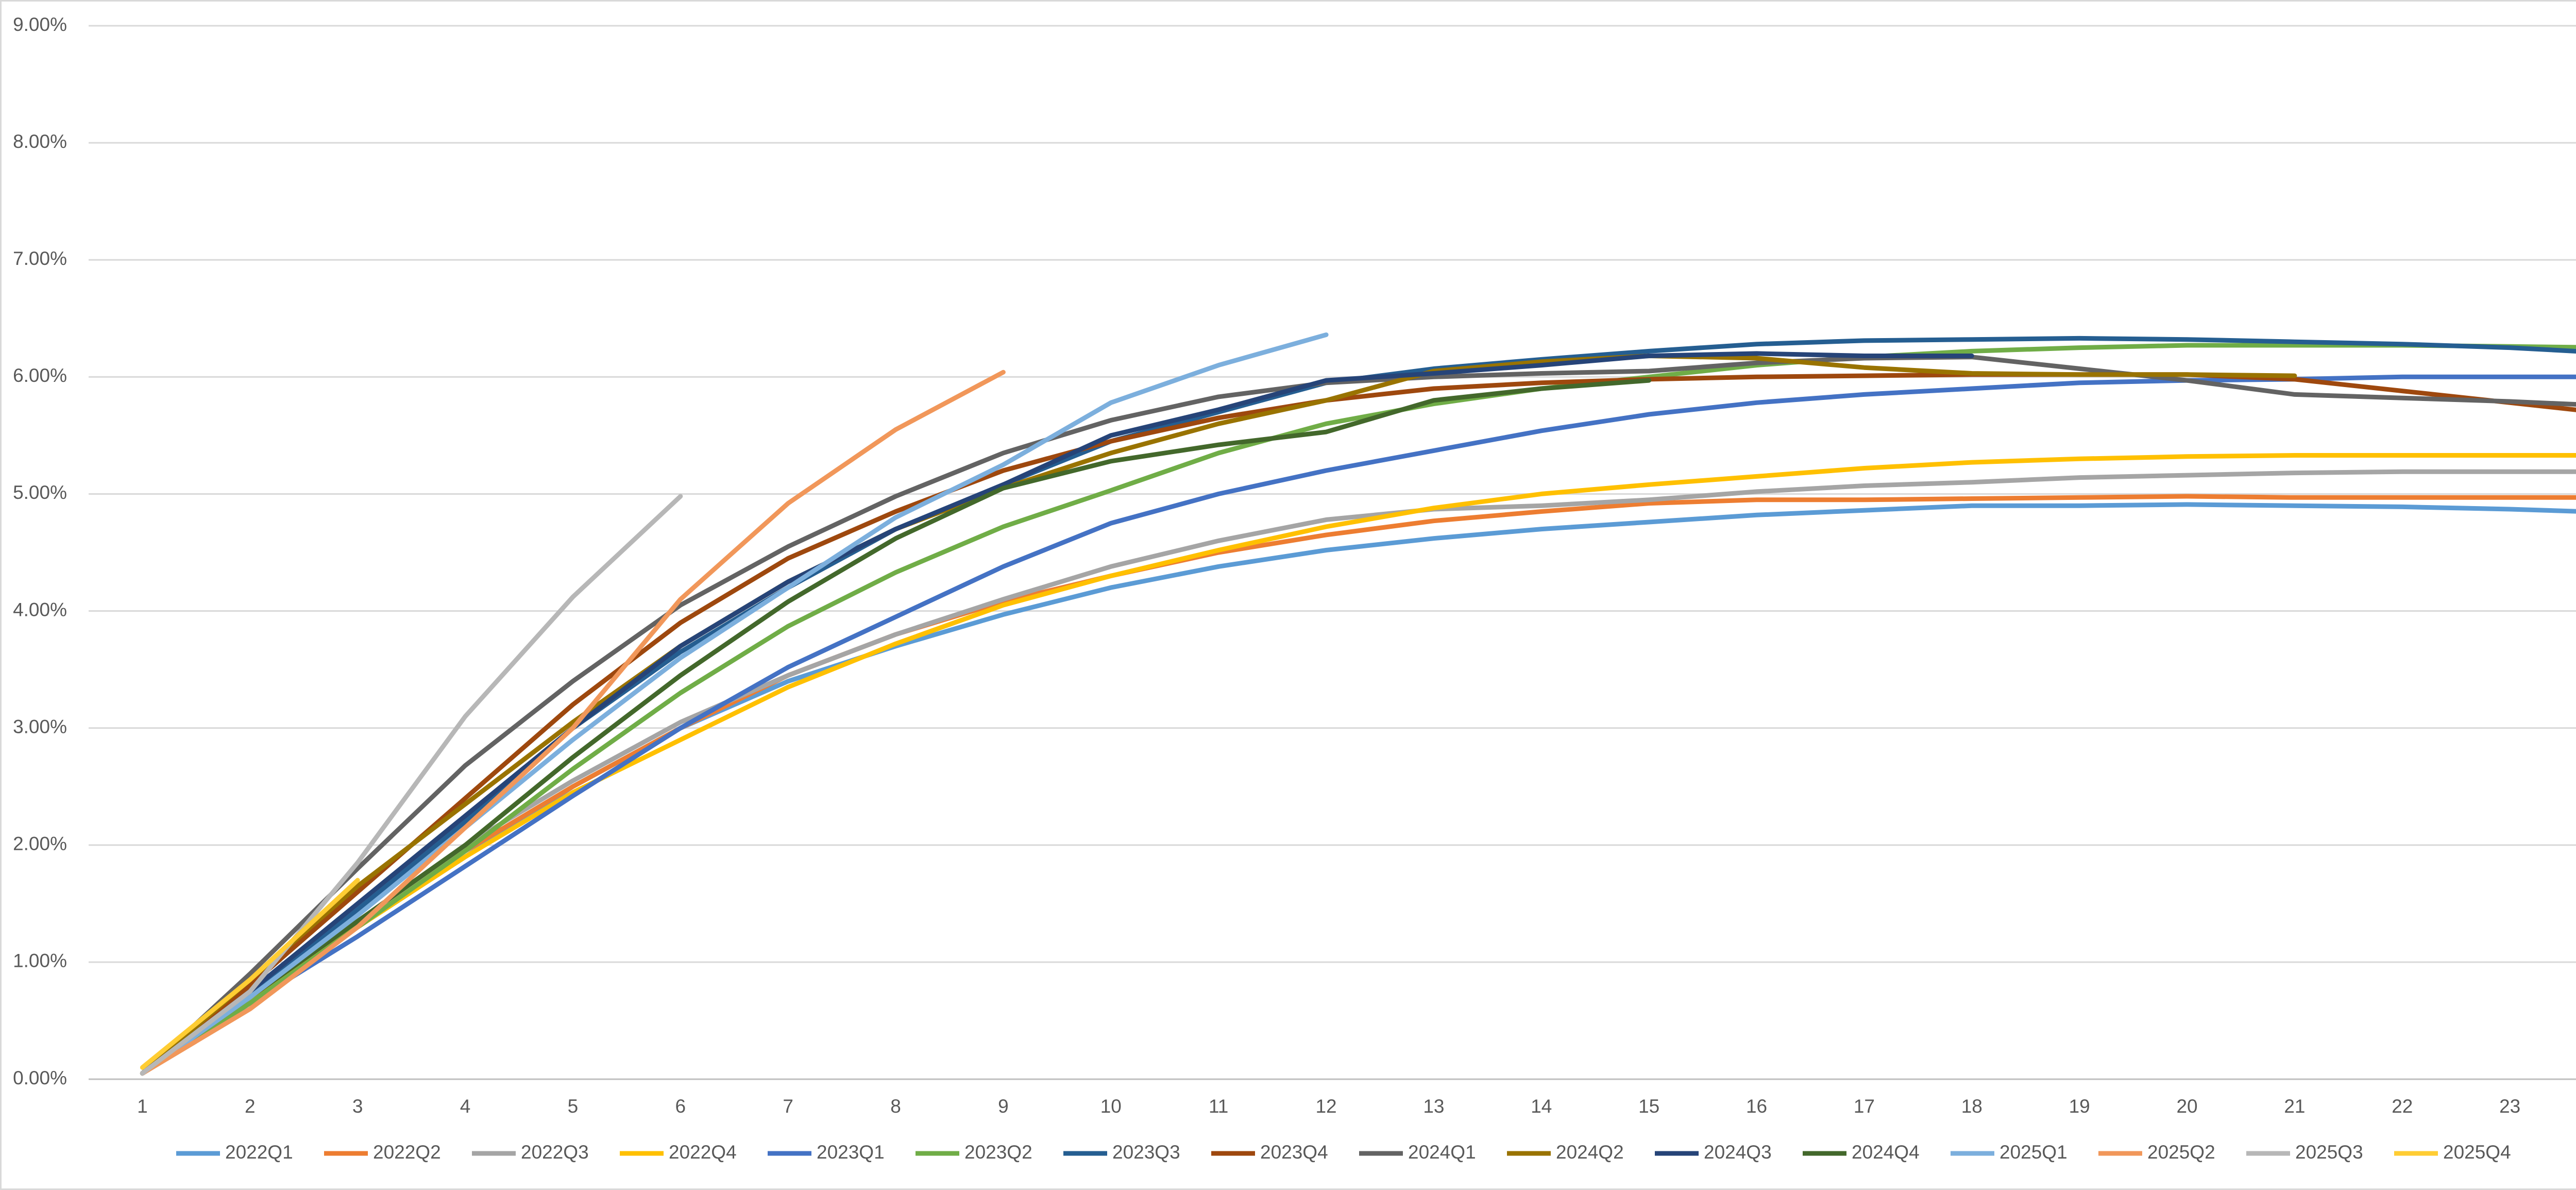 Image resolution: width=2576 pixels, height=1190 pixels. What do you see at coordinates (1541, 1106) in the screenshot?
I see `x-tick-label: 14` at bounding box center [1541, 1106].